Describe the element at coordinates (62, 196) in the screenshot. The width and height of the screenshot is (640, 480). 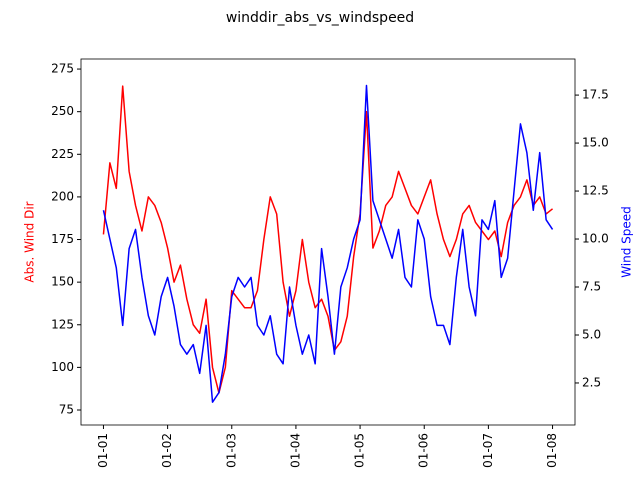
I see `y-tick-label: 200` at that location.